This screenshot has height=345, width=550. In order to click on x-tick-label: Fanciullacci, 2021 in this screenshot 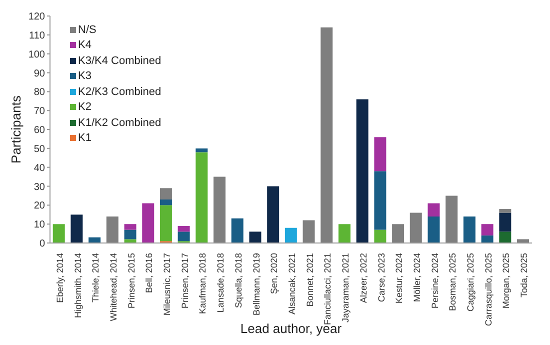, I will do `click(327, 289)`.